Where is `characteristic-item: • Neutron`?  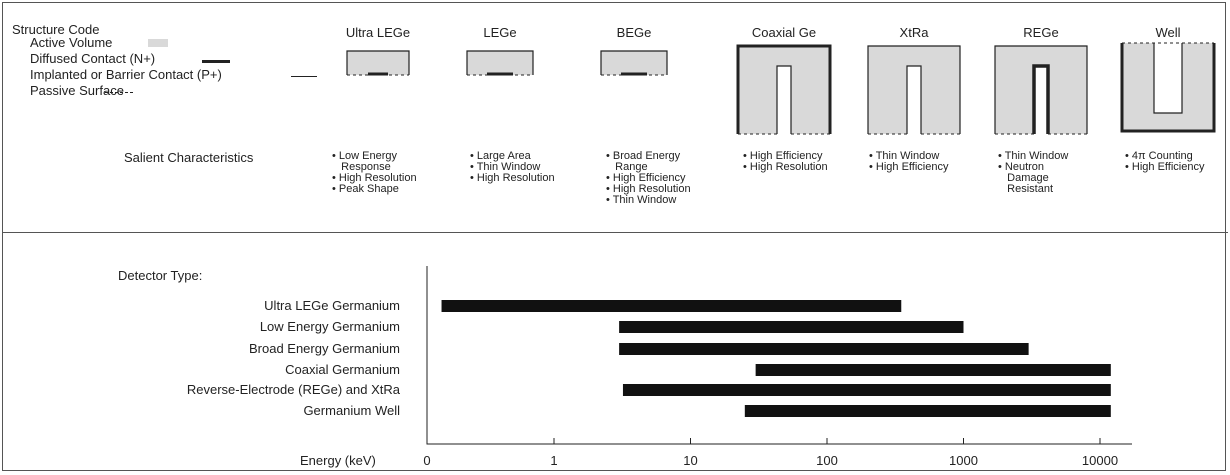 characteristic-item: • Neutron is located at coordinates (1021, 167).